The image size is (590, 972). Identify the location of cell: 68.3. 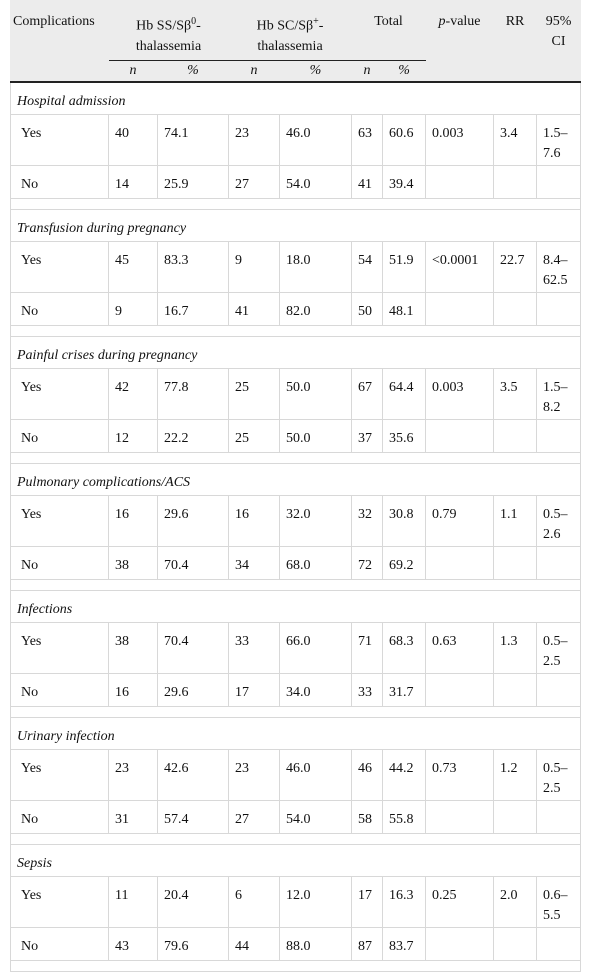
(404, 648).